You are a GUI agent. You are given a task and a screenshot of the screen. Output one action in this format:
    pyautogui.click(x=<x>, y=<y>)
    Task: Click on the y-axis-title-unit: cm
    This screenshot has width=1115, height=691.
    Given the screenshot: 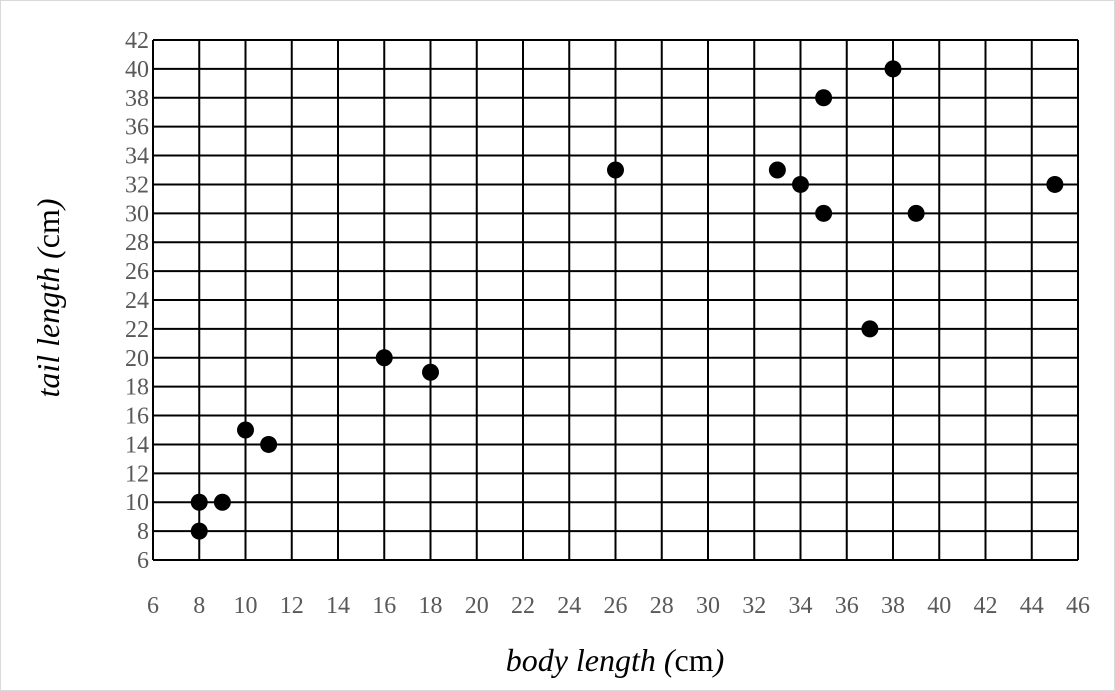 What is the action you would take?
    pyautogui.click(x=48, y=228)
    